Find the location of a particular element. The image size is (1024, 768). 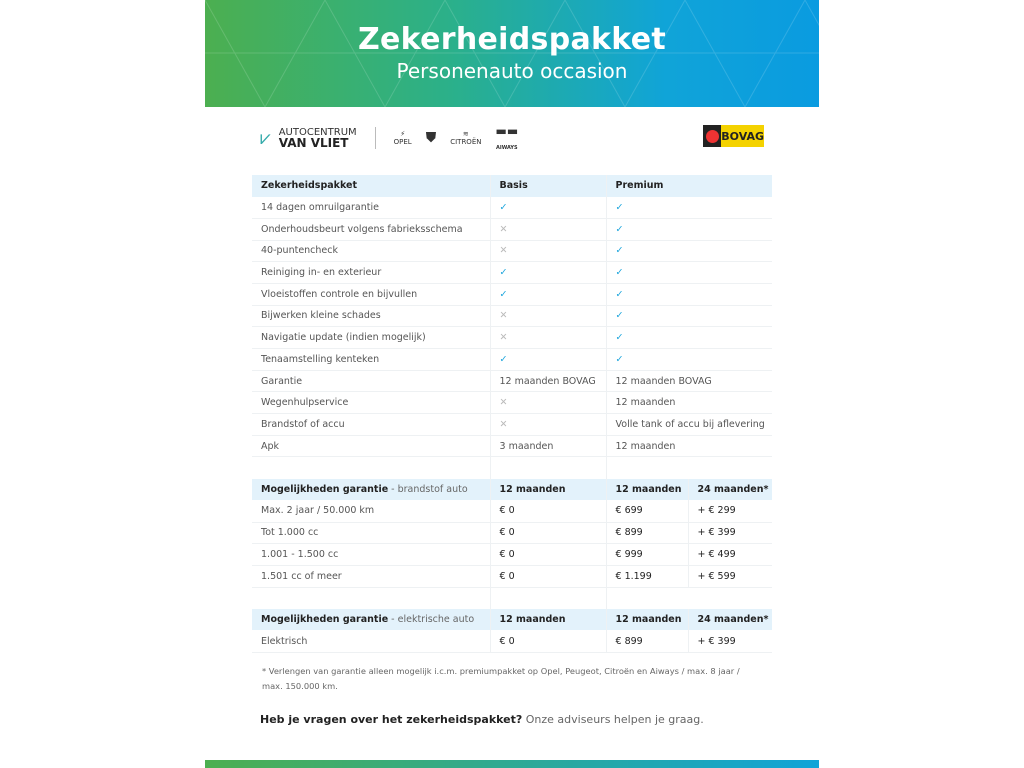

header-cell: Premium is located at coordinates (688, 186).